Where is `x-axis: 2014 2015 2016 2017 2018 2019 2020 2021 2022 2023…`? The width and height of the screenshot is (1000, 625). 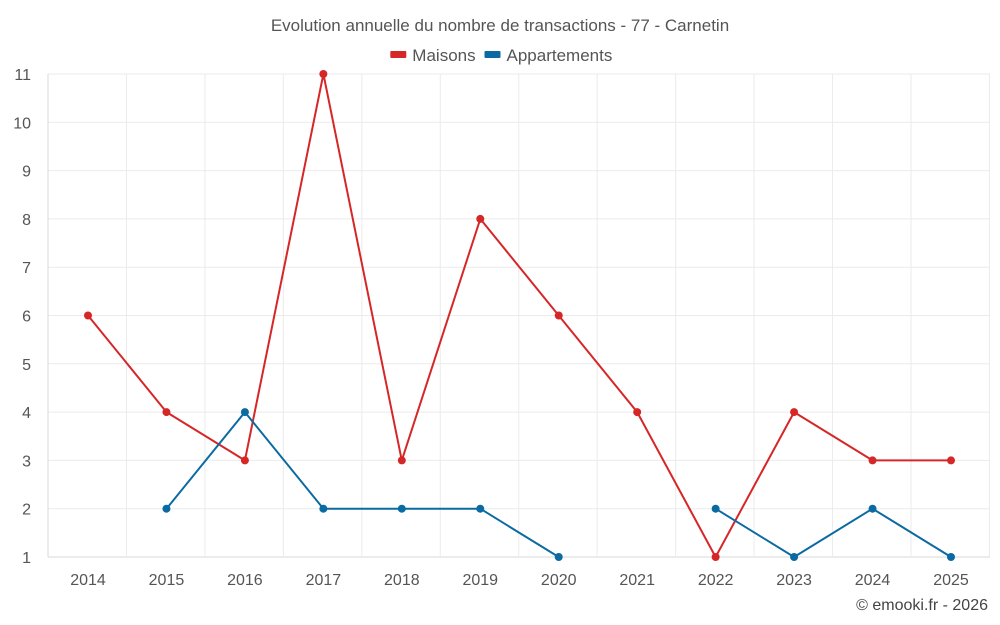 x-axis: 2014 2015 2016 2017 2018 2019 2020 2021 2022 2023… is located at coordinates (519, 580).